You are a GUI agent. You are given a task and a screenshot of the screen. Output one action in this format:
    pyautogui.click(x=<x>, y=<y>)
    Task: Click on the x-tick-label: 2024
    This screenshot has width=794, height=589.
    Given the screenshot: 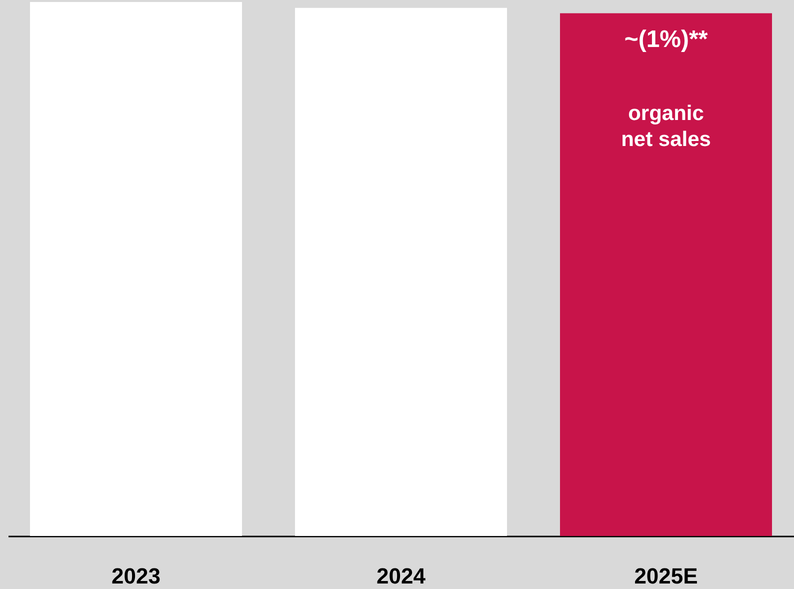 What is the action you would take?
    pyautogui.click(x=401, y=576)
    